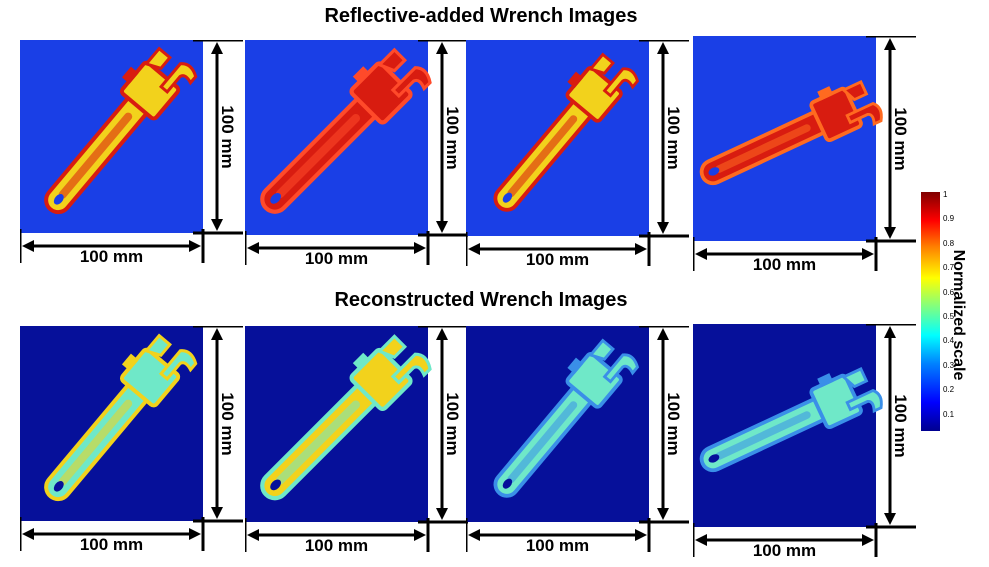 This screenshot has width=989, height=567. What do you see at coordinates (949, 219) in the screenshot?
I see `colorbar-tick: 0.9` at bounding box center [949, 219].